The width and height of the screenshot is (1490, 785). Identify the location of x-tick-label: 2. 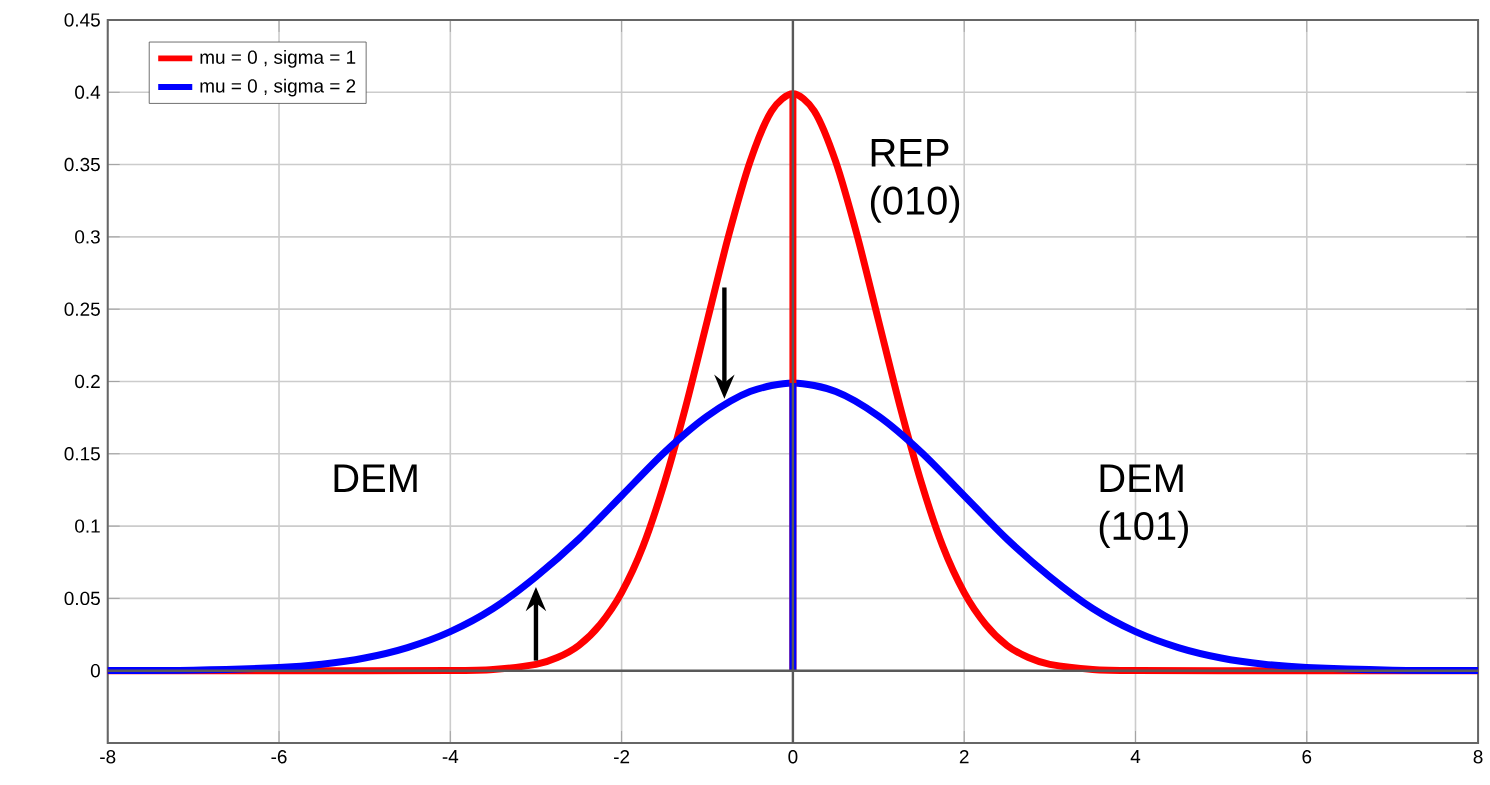
(964, 757).